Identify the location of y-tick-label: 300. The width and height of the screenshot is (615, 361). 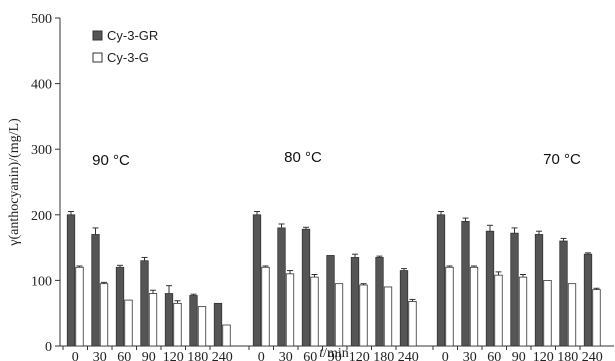
(41, 150).